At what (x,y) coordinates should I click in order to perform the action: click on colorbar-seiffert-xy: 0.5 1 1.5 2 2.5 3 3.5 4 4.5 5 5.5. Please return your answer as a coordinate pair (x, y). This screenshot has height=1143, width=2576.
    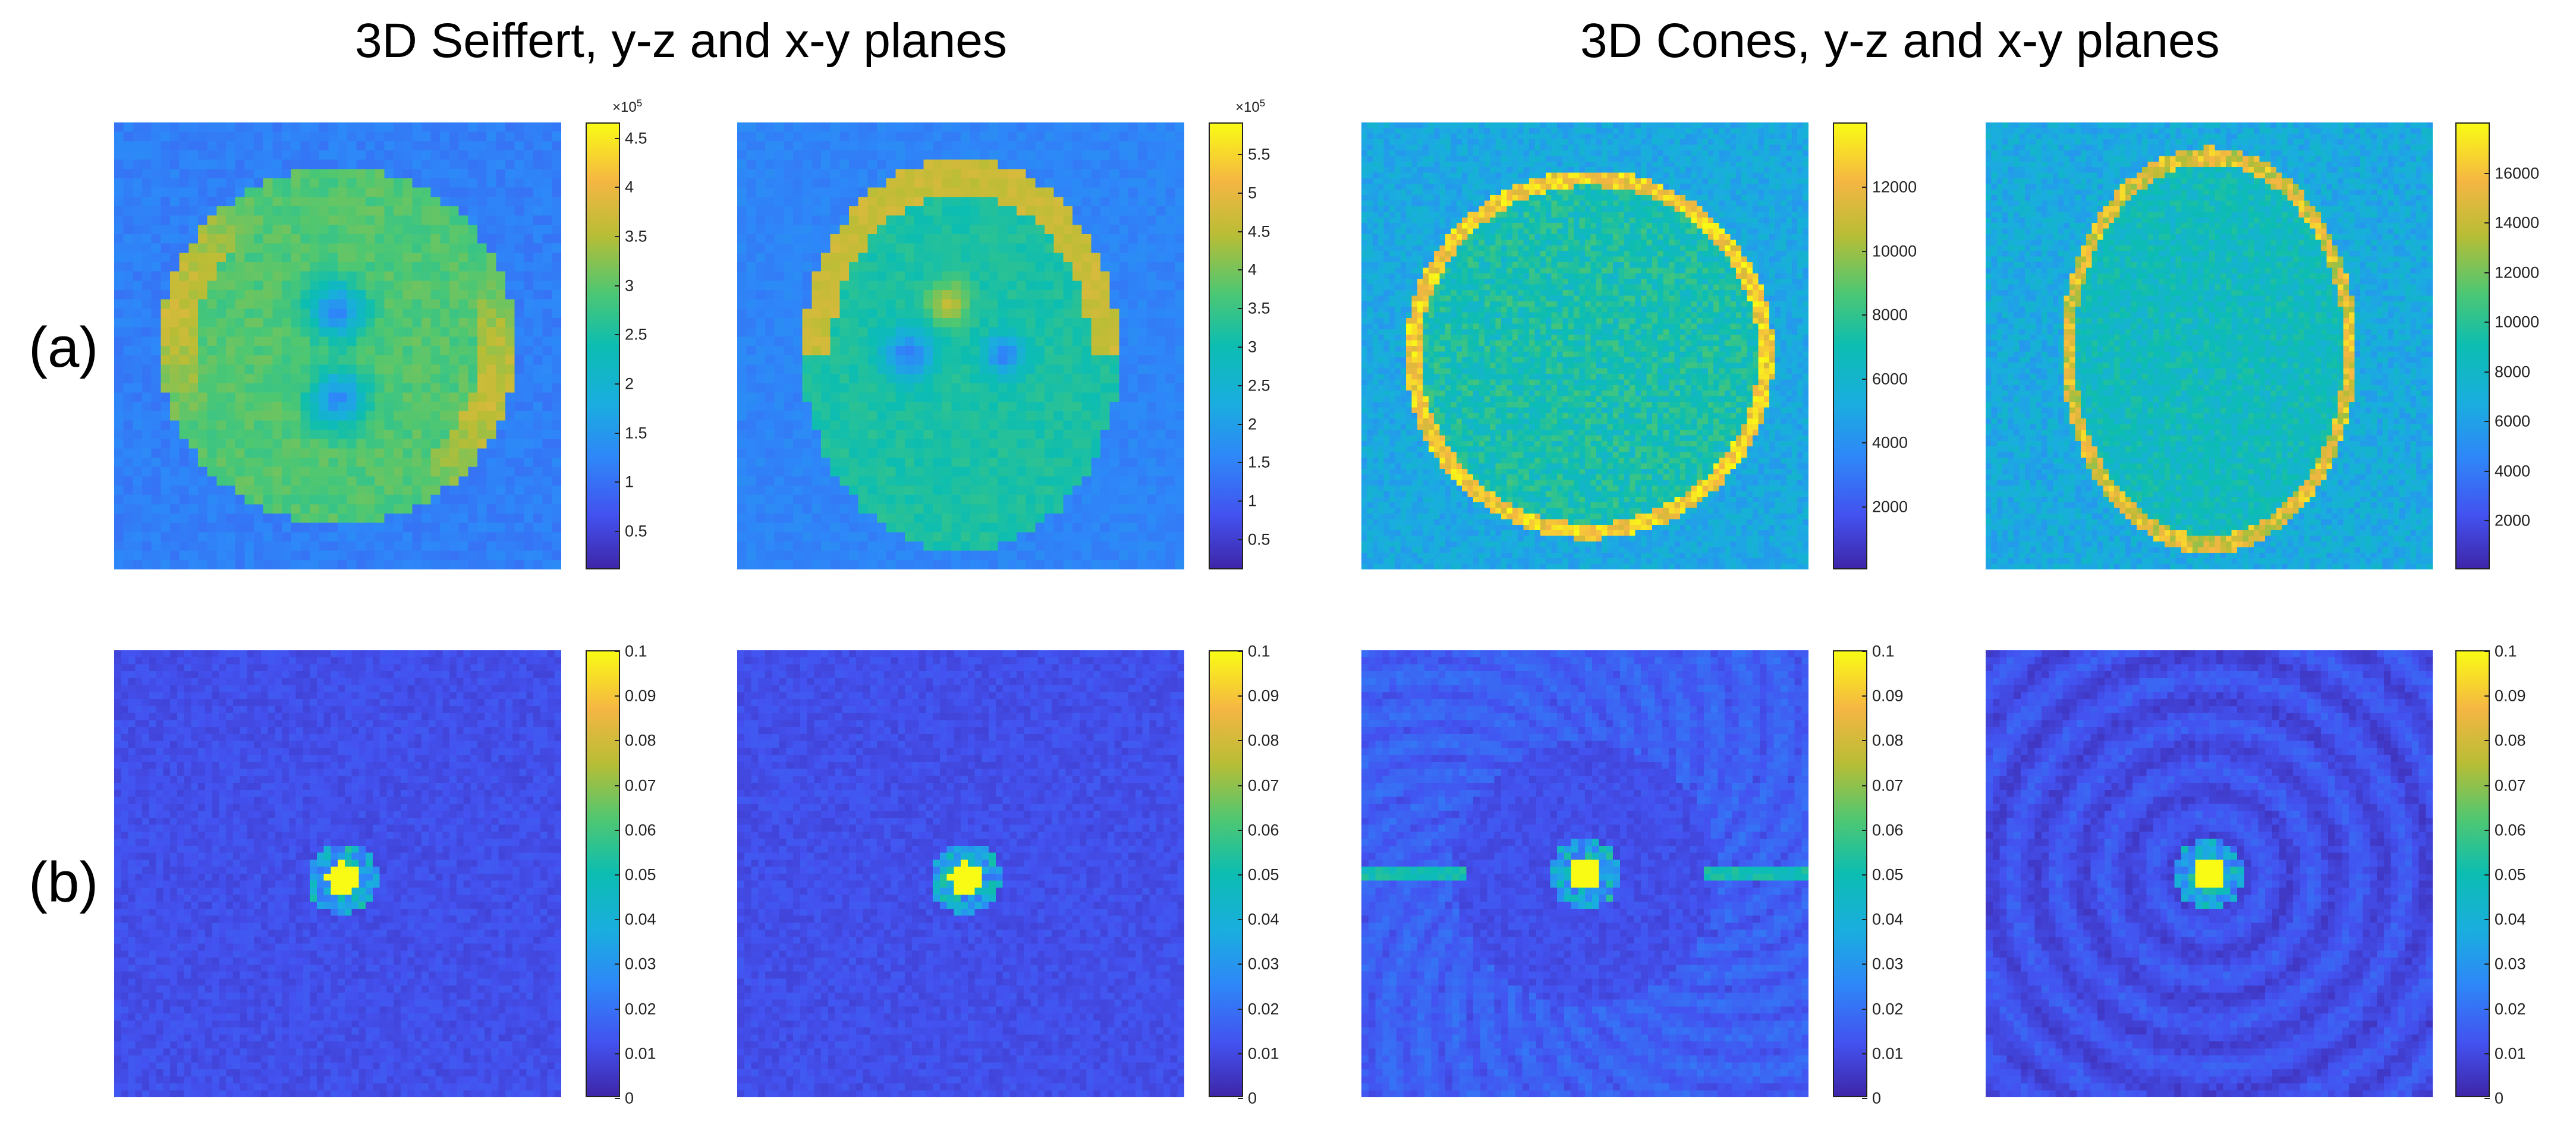
    Looking at the image, I should click on (1239, 346).